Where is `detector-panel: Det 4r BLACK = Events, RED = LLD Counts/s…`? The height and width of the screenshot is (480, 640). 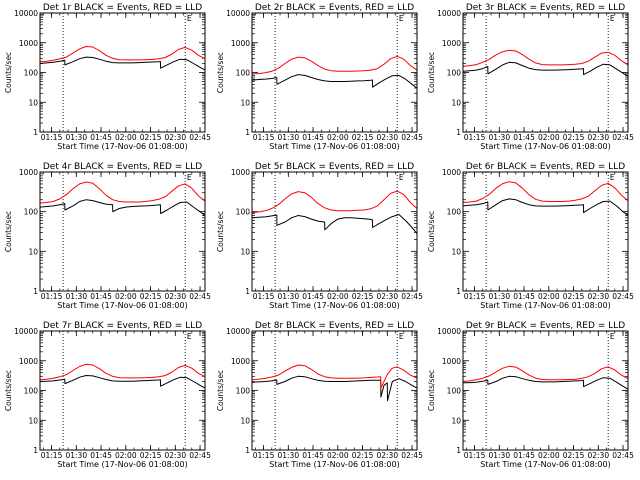
detector-panel: Det 4r BLACK = Events, RED = LLD Counts/s… is located at coordinates (107, 236).